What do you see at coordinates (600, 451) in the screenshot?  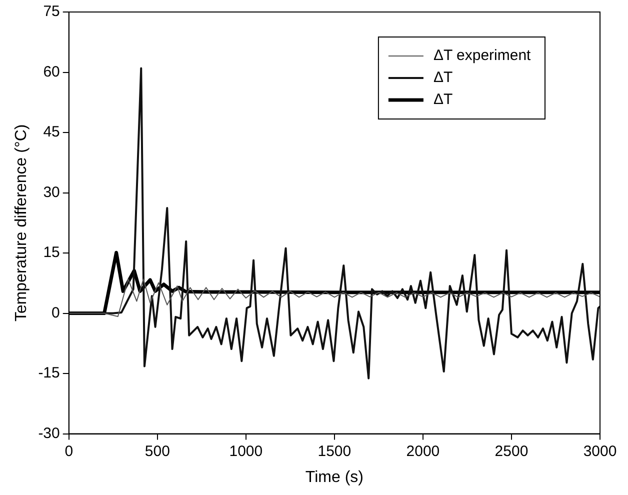 I see `x-tick-label: 3000` at bounding box center [600, 451].